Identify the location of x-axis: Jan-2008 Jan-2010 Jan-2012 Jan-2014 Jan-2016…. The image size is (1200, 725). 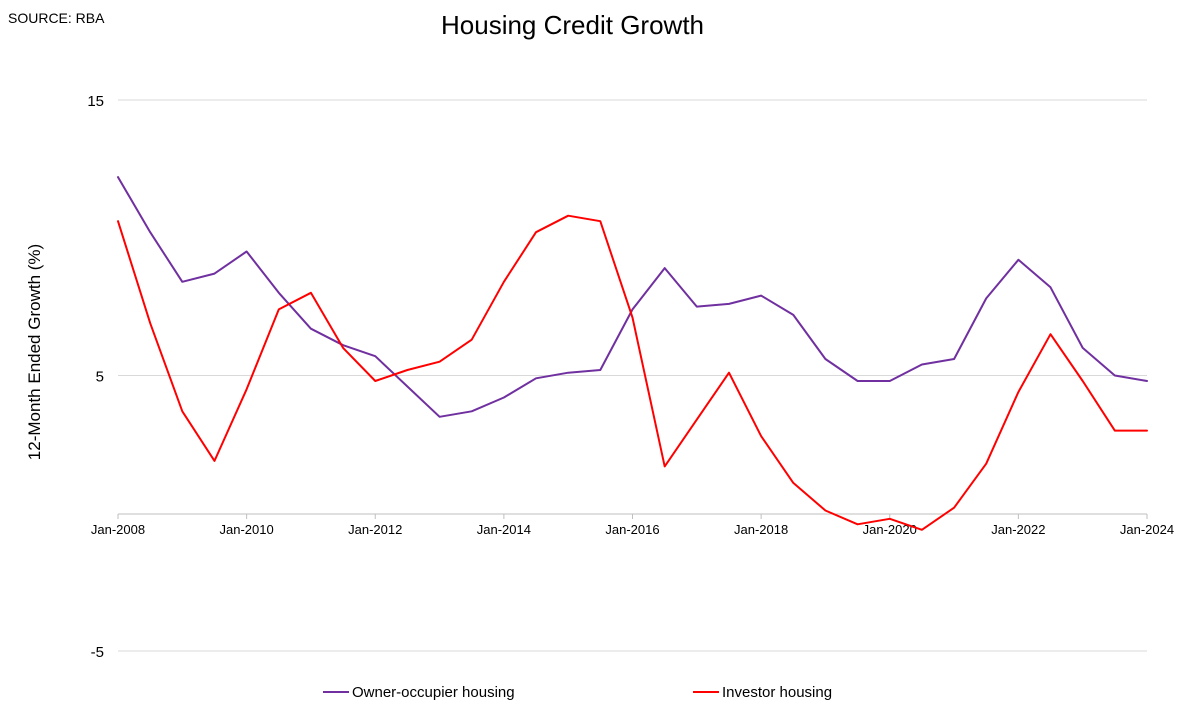
(632, 525).